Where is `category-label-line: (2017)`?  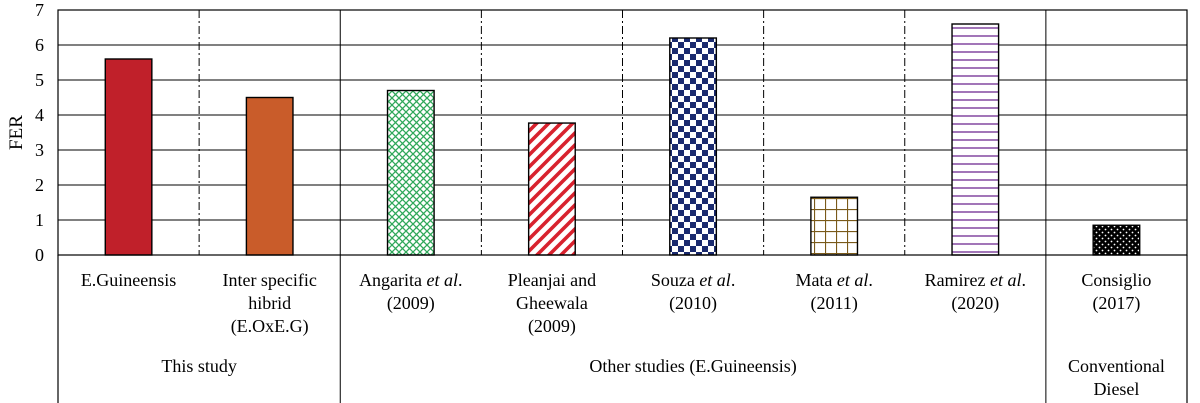 category-label-line: (2017) is located at coordinates (1116, 303).